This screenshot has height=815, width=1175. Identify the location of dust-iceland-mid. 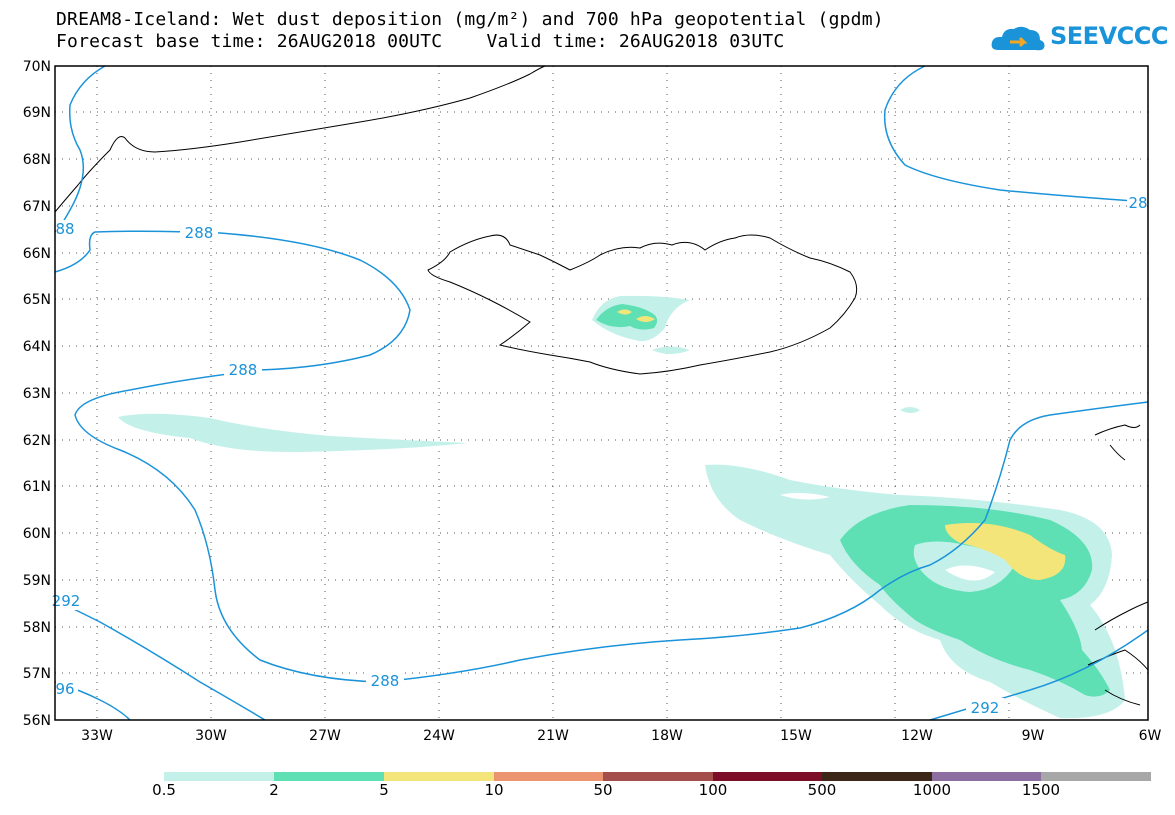
(627, 317).